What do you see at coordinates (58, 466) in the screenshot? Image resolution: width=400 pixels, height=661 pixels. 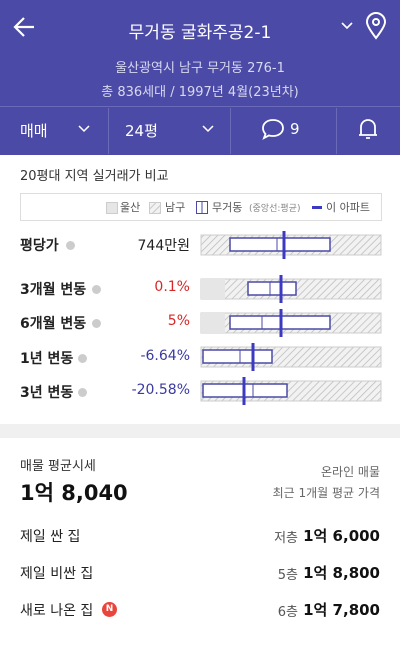 I see `listing-title: 매물 평균시세` at bounding box center [58, 466].